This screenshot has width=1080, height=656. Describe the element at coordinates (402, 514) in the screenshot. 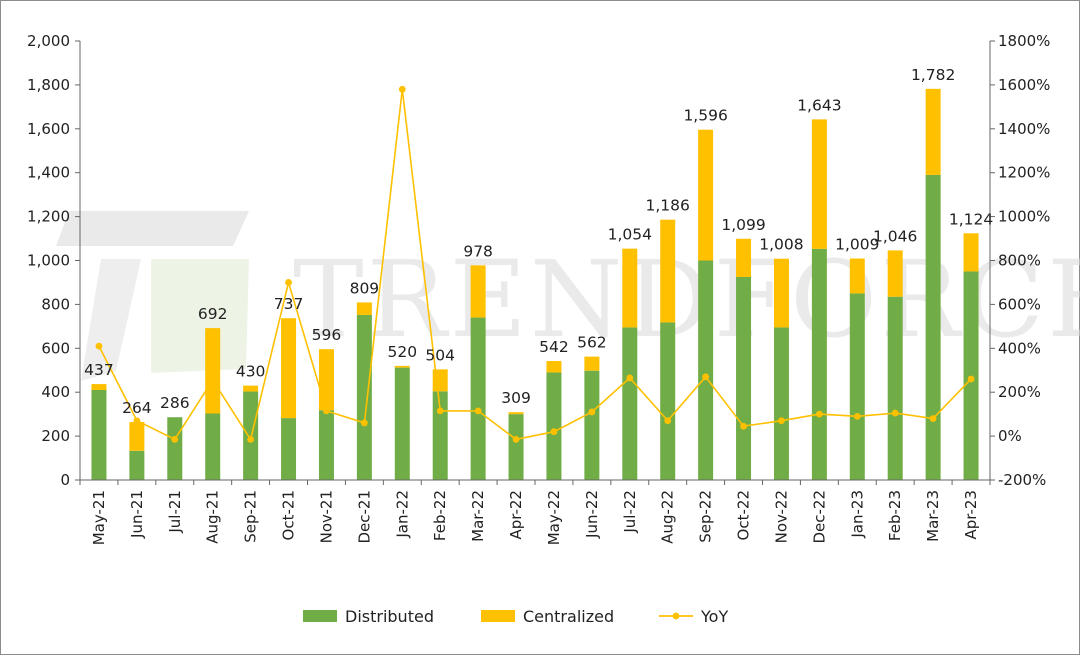

I see `x-tick-label: Jan-22` at that location.